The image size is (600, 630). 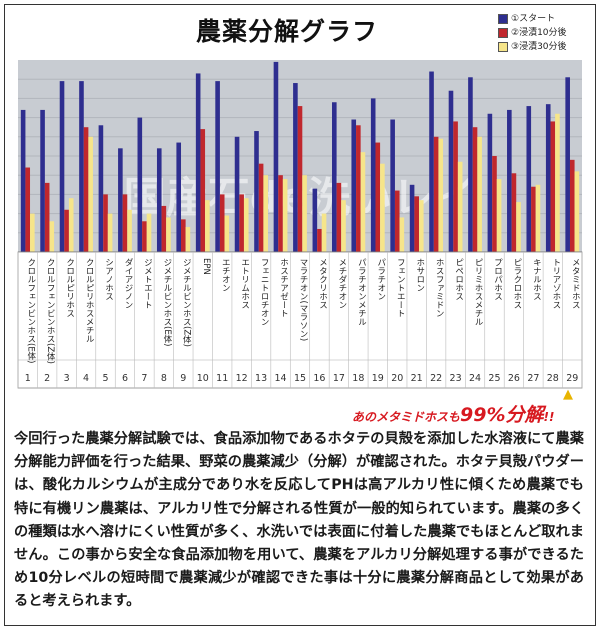 What do you see at coordinates (31, 311) in the screenshot?
I see `x-tick-label: クロルフェンビンホス(E体)` at bounding box center [31, 311].